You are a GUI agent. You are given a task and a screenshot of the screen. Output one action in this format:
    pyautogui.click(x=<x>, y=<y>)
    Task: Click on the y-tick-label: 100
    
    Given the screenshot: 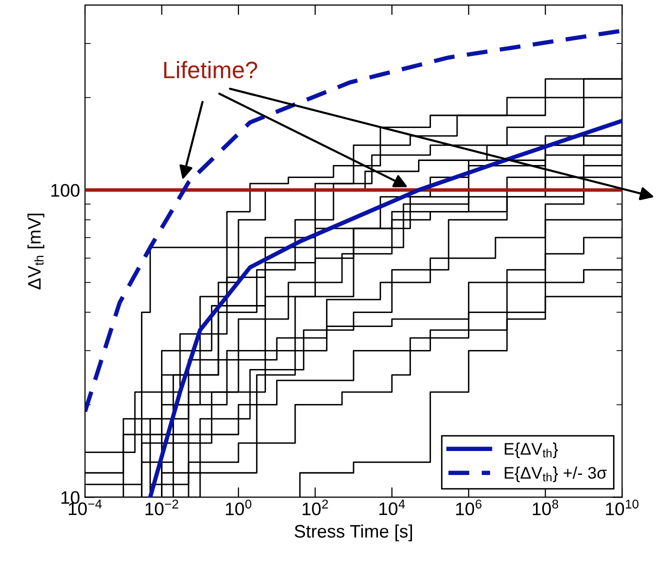 What is the action you would take?
    pyautogui.click(x=65, y=190)
    